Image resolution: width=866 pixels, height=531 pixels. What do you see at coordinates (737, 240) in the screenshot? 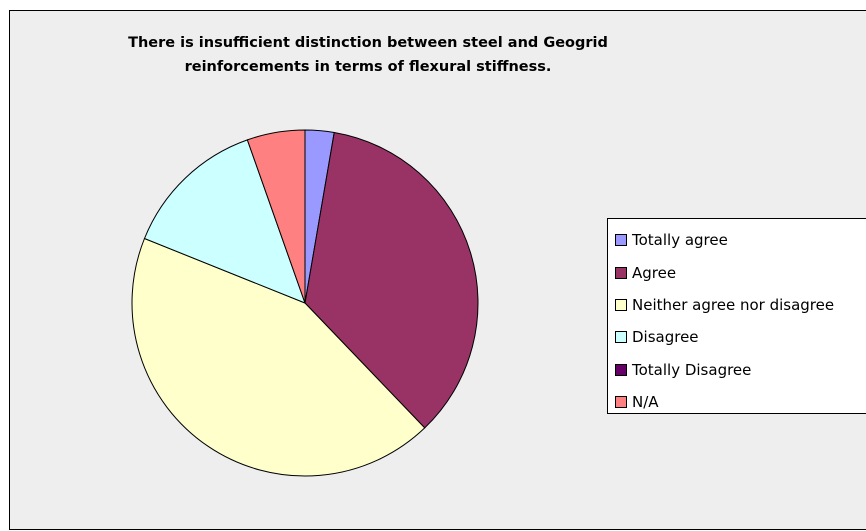
I see `legend-item: Totally agree` at bounding box center [737, 240].